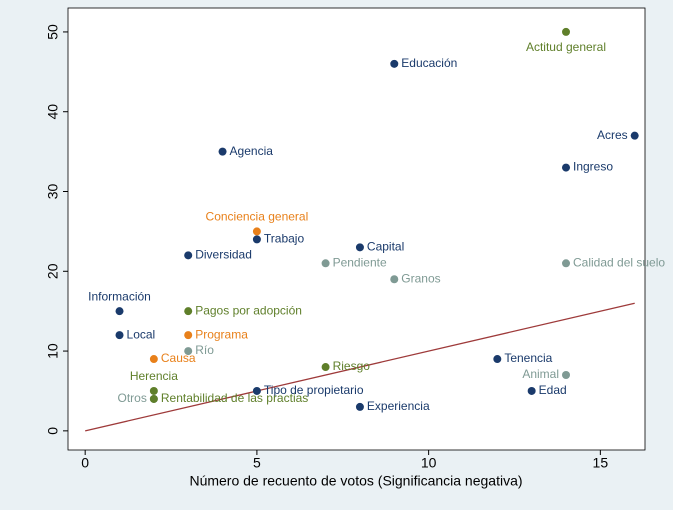 This screenshot has width=673, height=510. I want to click on x-tick-label: 0, so click(85, 463).